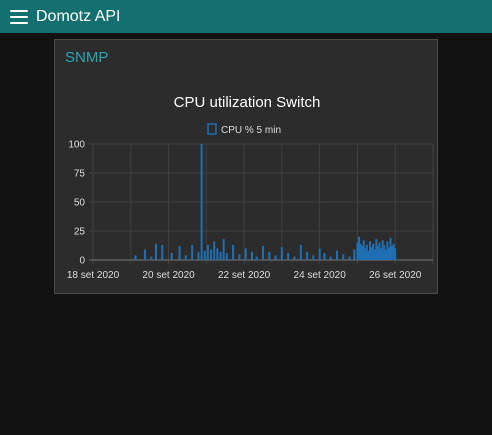 This screenshot has height=435, width=492. What do you see at coordinates (87, 57) in the screenshot?
I see `card-title: SNMP` at bounding box center [87, 57].